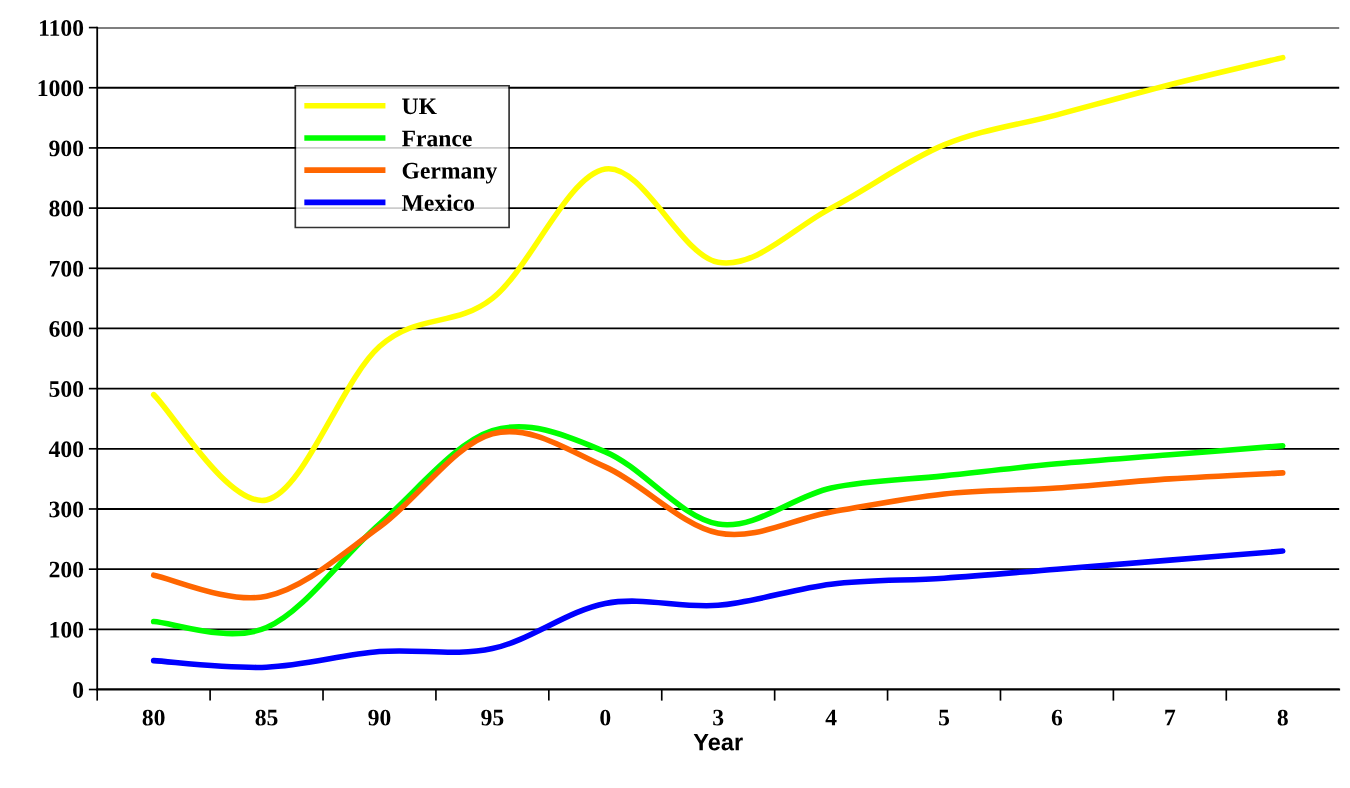  I want to click on legend-label: Mexico, so click(438, 202).